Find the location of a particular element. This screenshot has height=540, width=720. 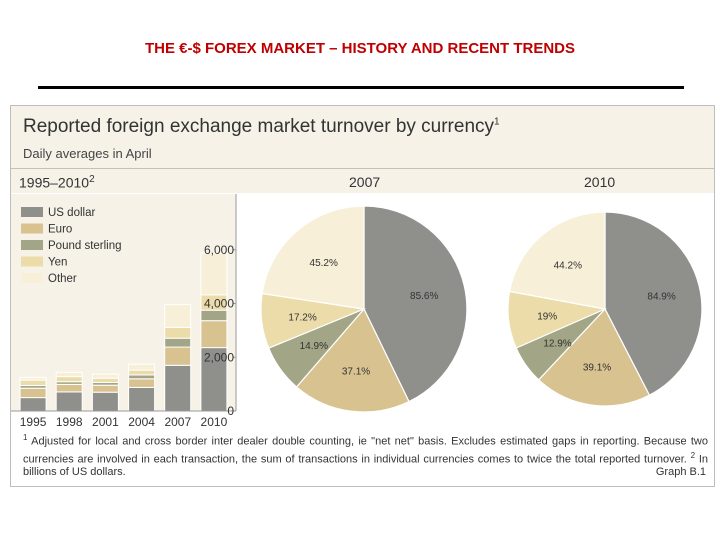

pie-2010-title: 2010 is located at coordinates (600, 182).